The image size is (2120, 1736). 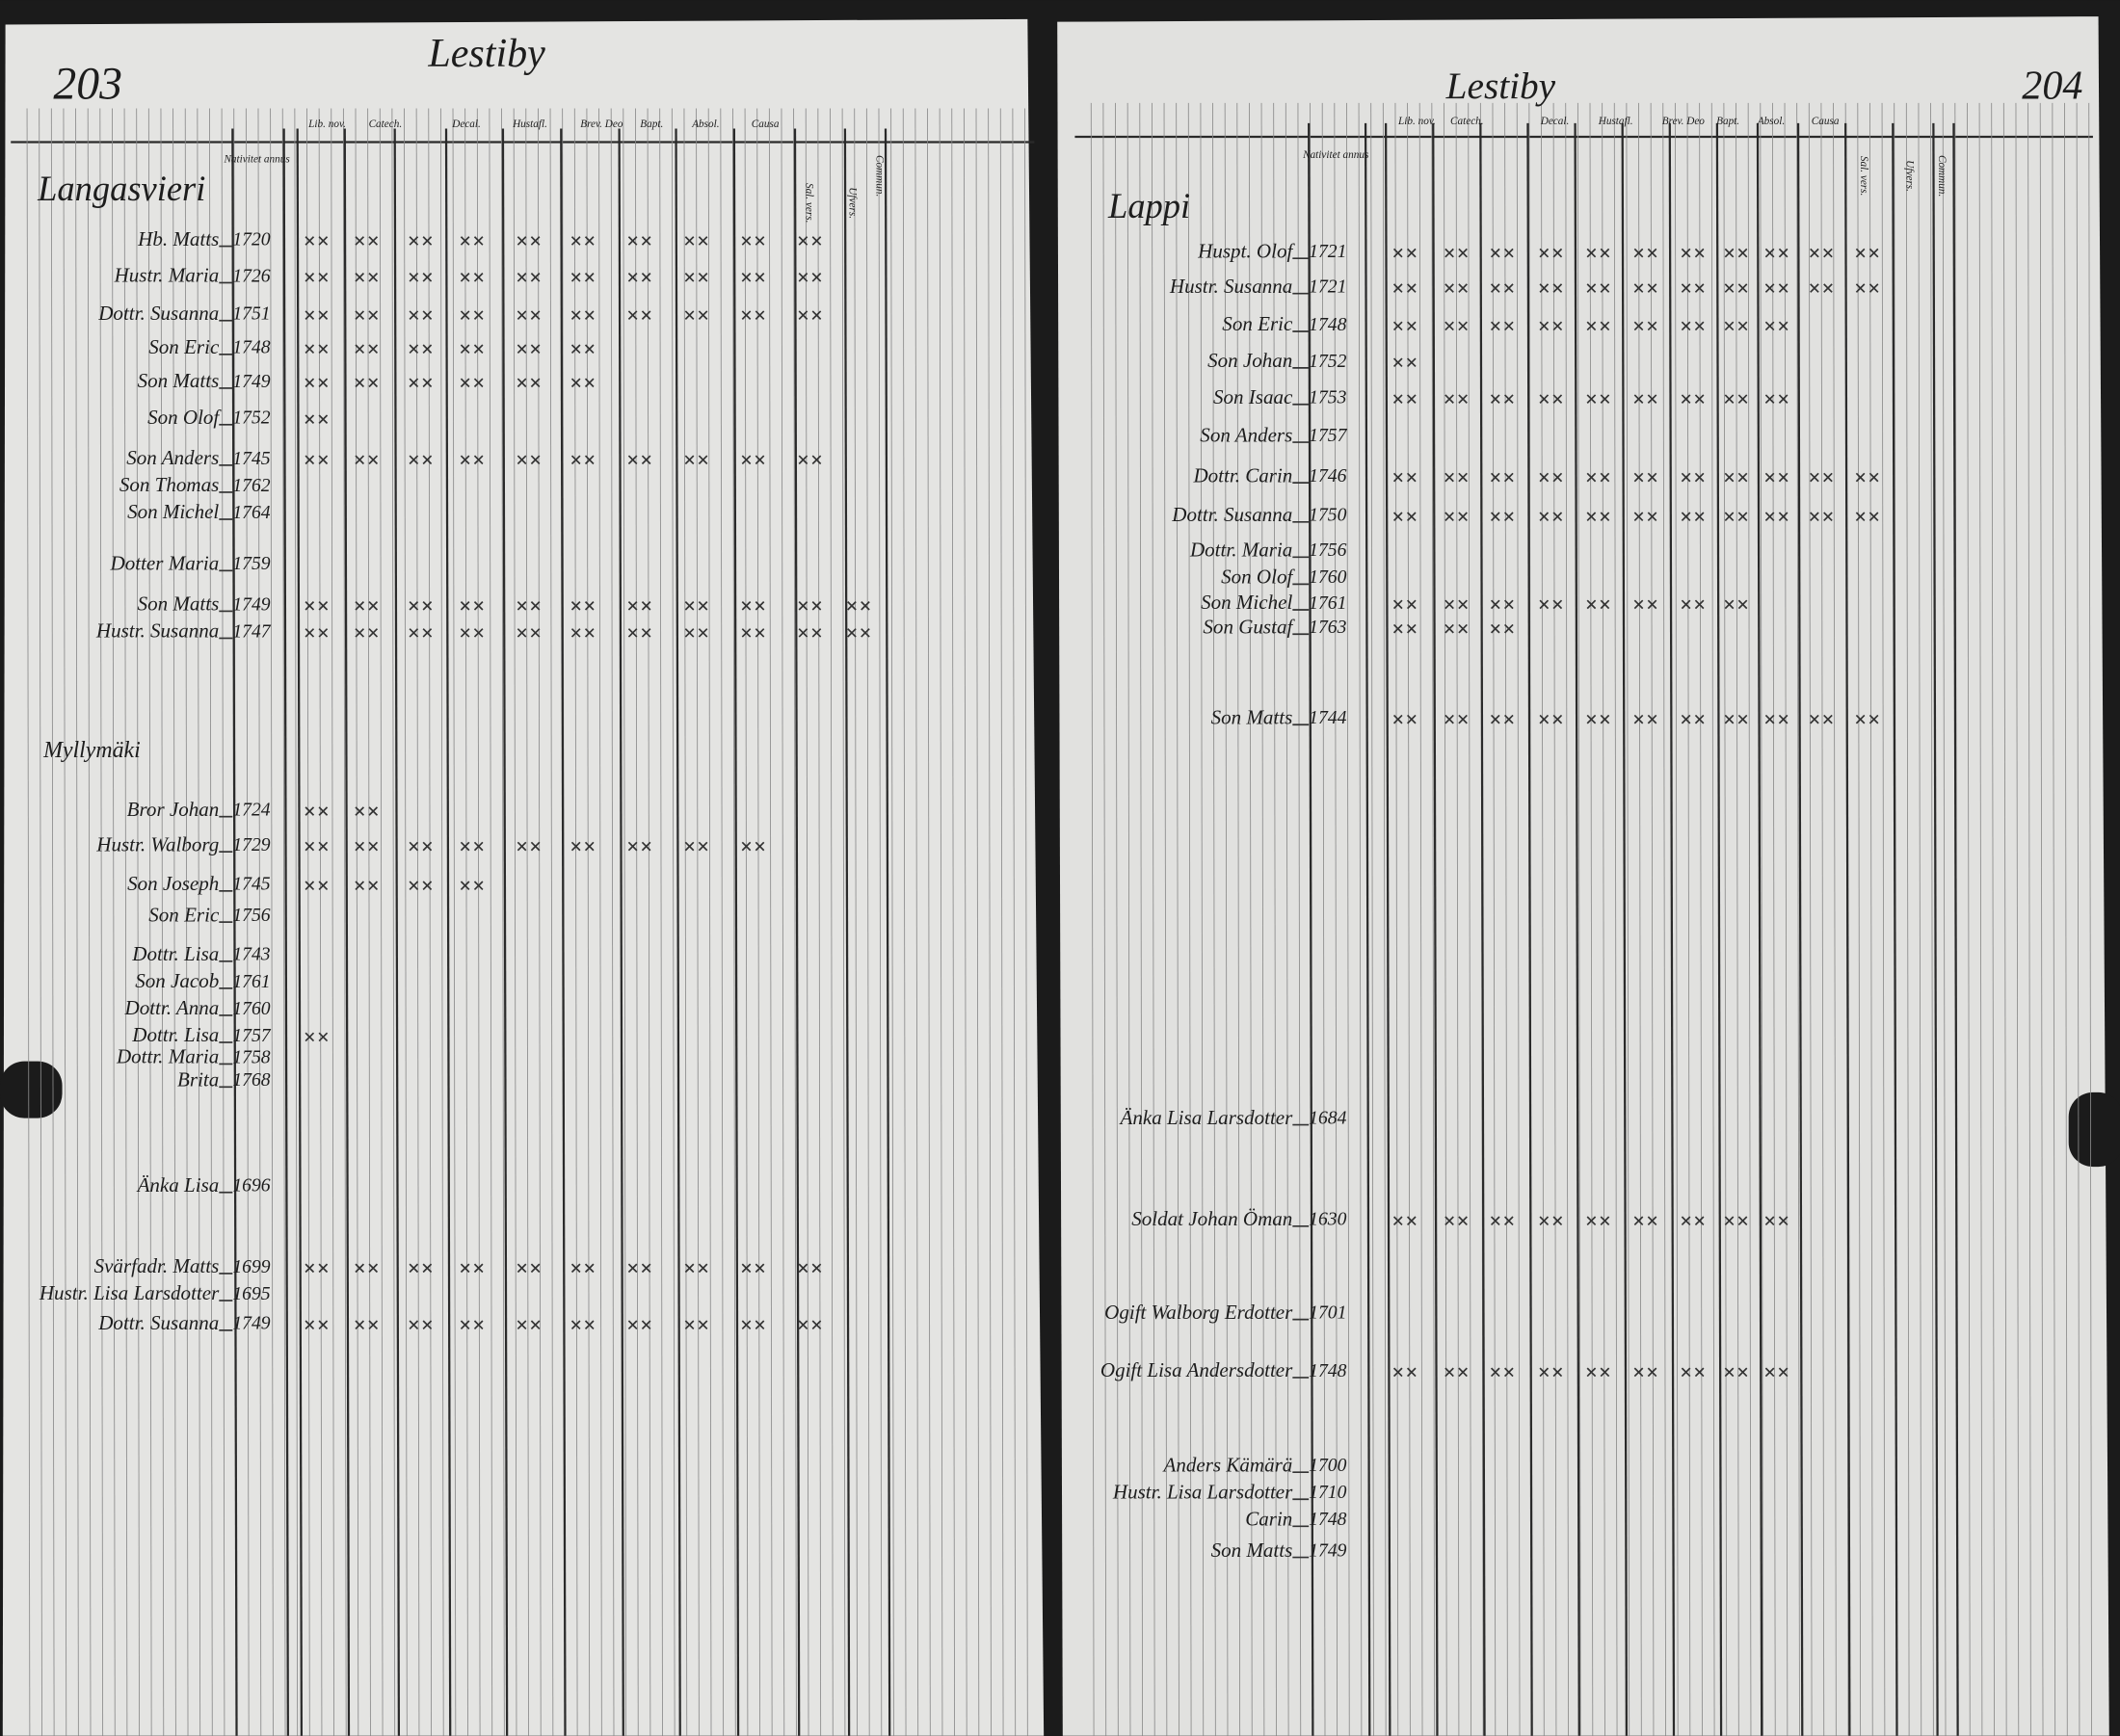 I want to click on member-name: Dottr. Anna, so click(x=172, y=1008).